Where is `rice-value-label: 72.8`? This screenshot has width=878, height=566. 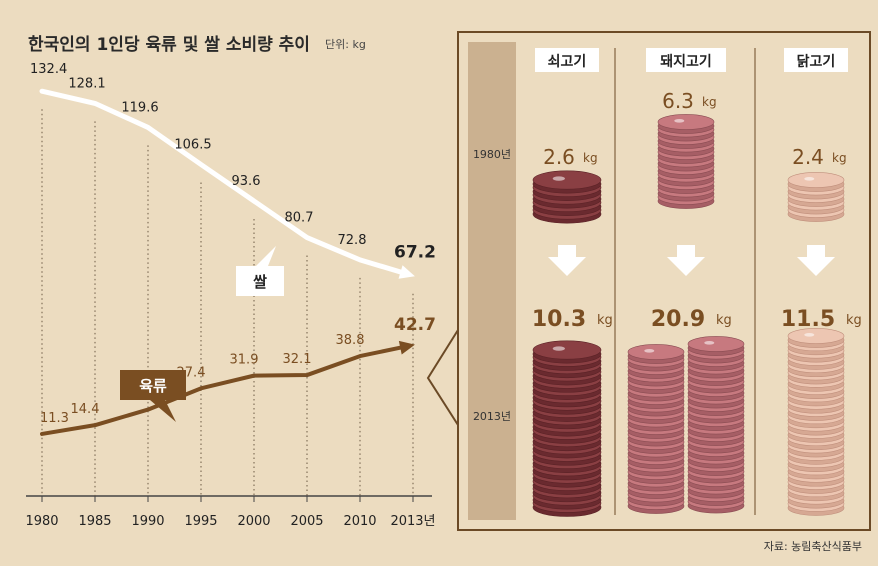
rice-value-label: 72.8 is located at coordinates (352, 240).